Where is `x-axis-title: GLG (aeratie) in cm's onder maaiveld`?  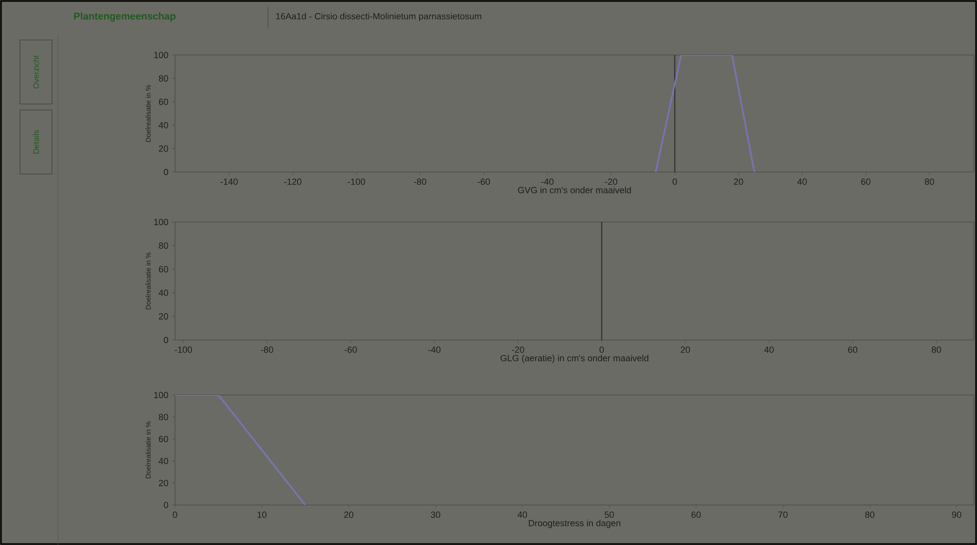 x-axis-title: GLG (aeratie) in cm's onder maaiveld is located at coordinates (574, 359).